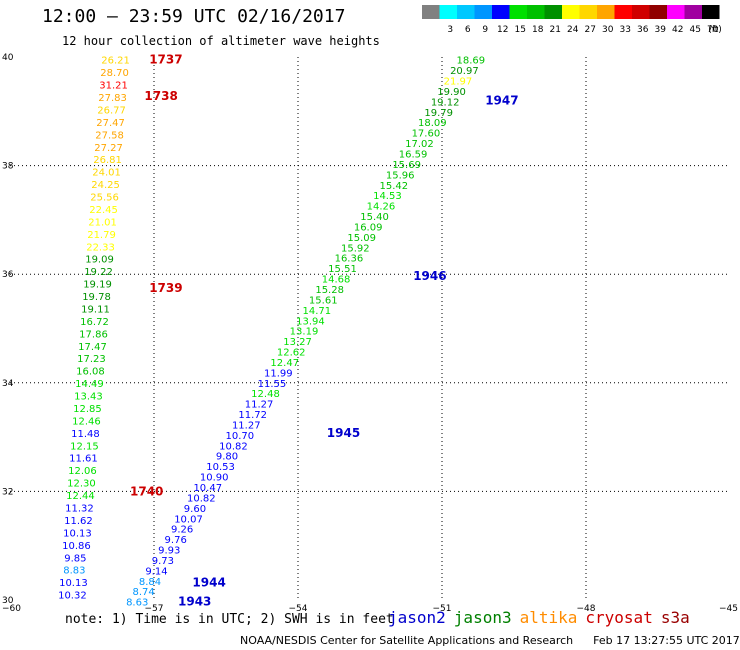  I want to click on track-a-value: 26.77, so click(111, 110).